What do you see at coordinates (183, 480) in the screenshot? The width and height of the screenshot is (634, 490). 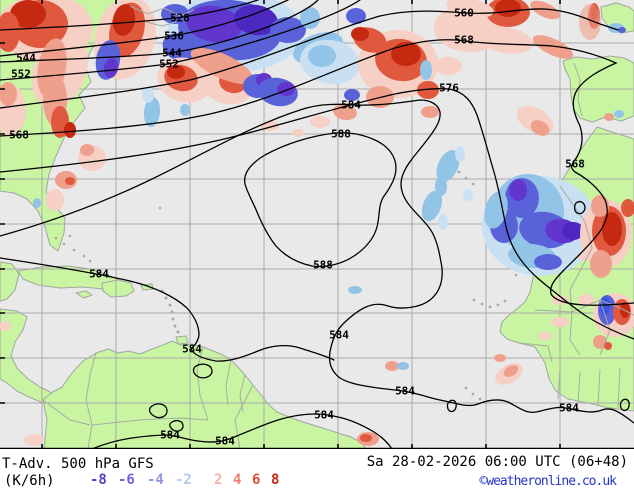 I see `legend-value: -2` at bounding box center [183, 480].